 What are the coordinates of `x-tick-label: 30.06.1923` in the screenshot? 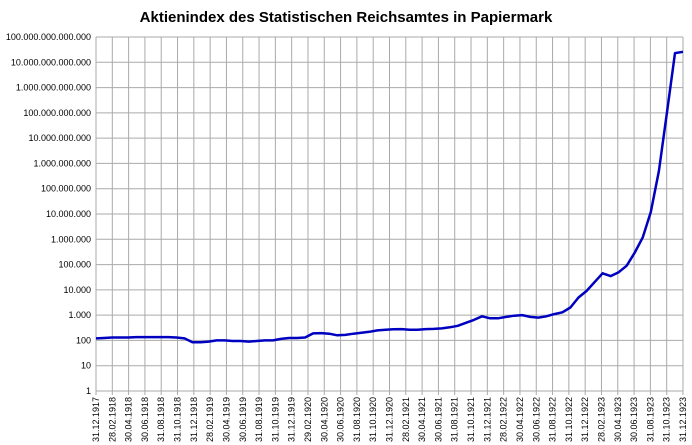 It's located at (634, 419).